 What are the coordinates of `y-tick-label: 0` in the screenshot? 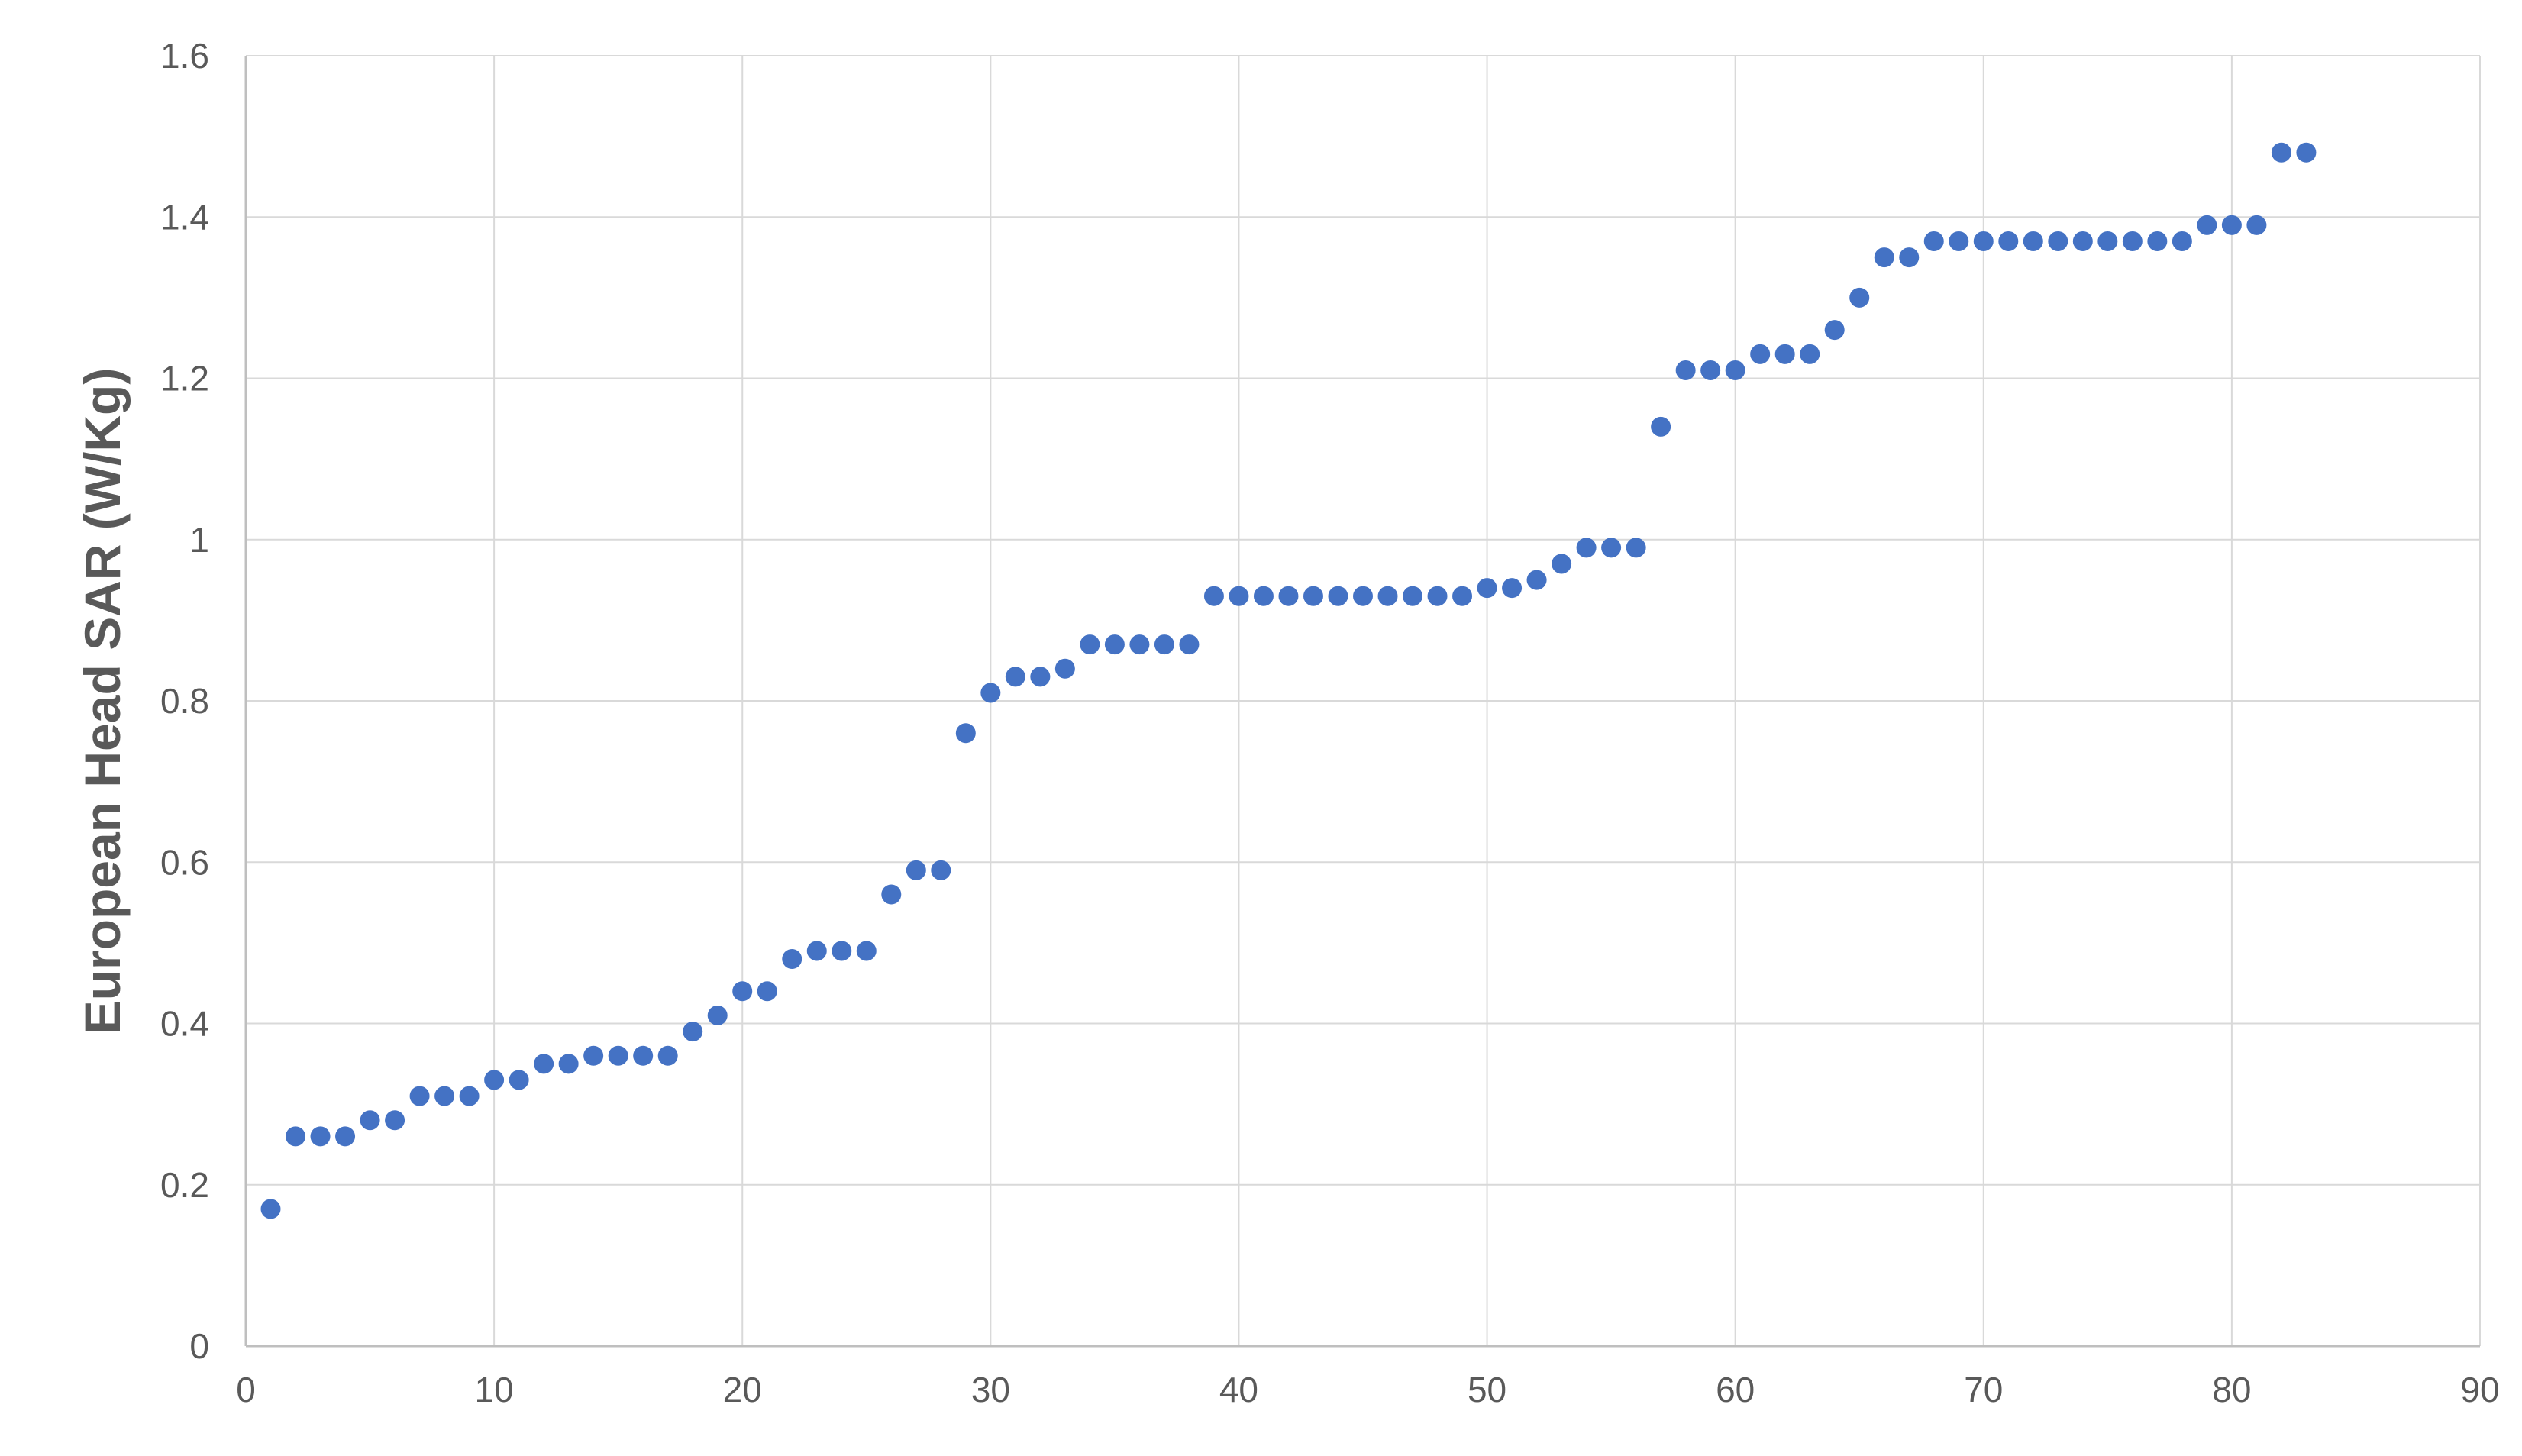 It's located at (199, 1346).